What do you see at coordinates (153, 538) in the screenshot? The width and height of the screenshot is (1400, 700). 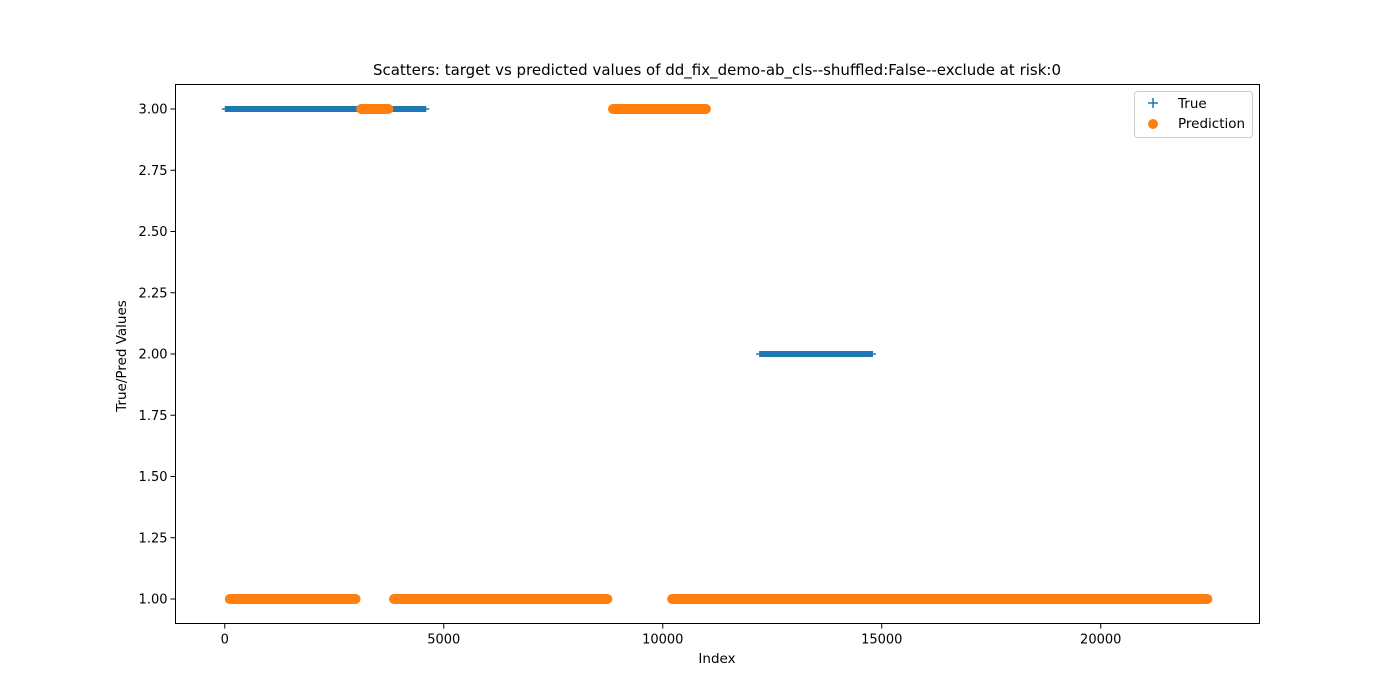 I see `y-tick-label: 1.25` at bounding box center [153, 538].